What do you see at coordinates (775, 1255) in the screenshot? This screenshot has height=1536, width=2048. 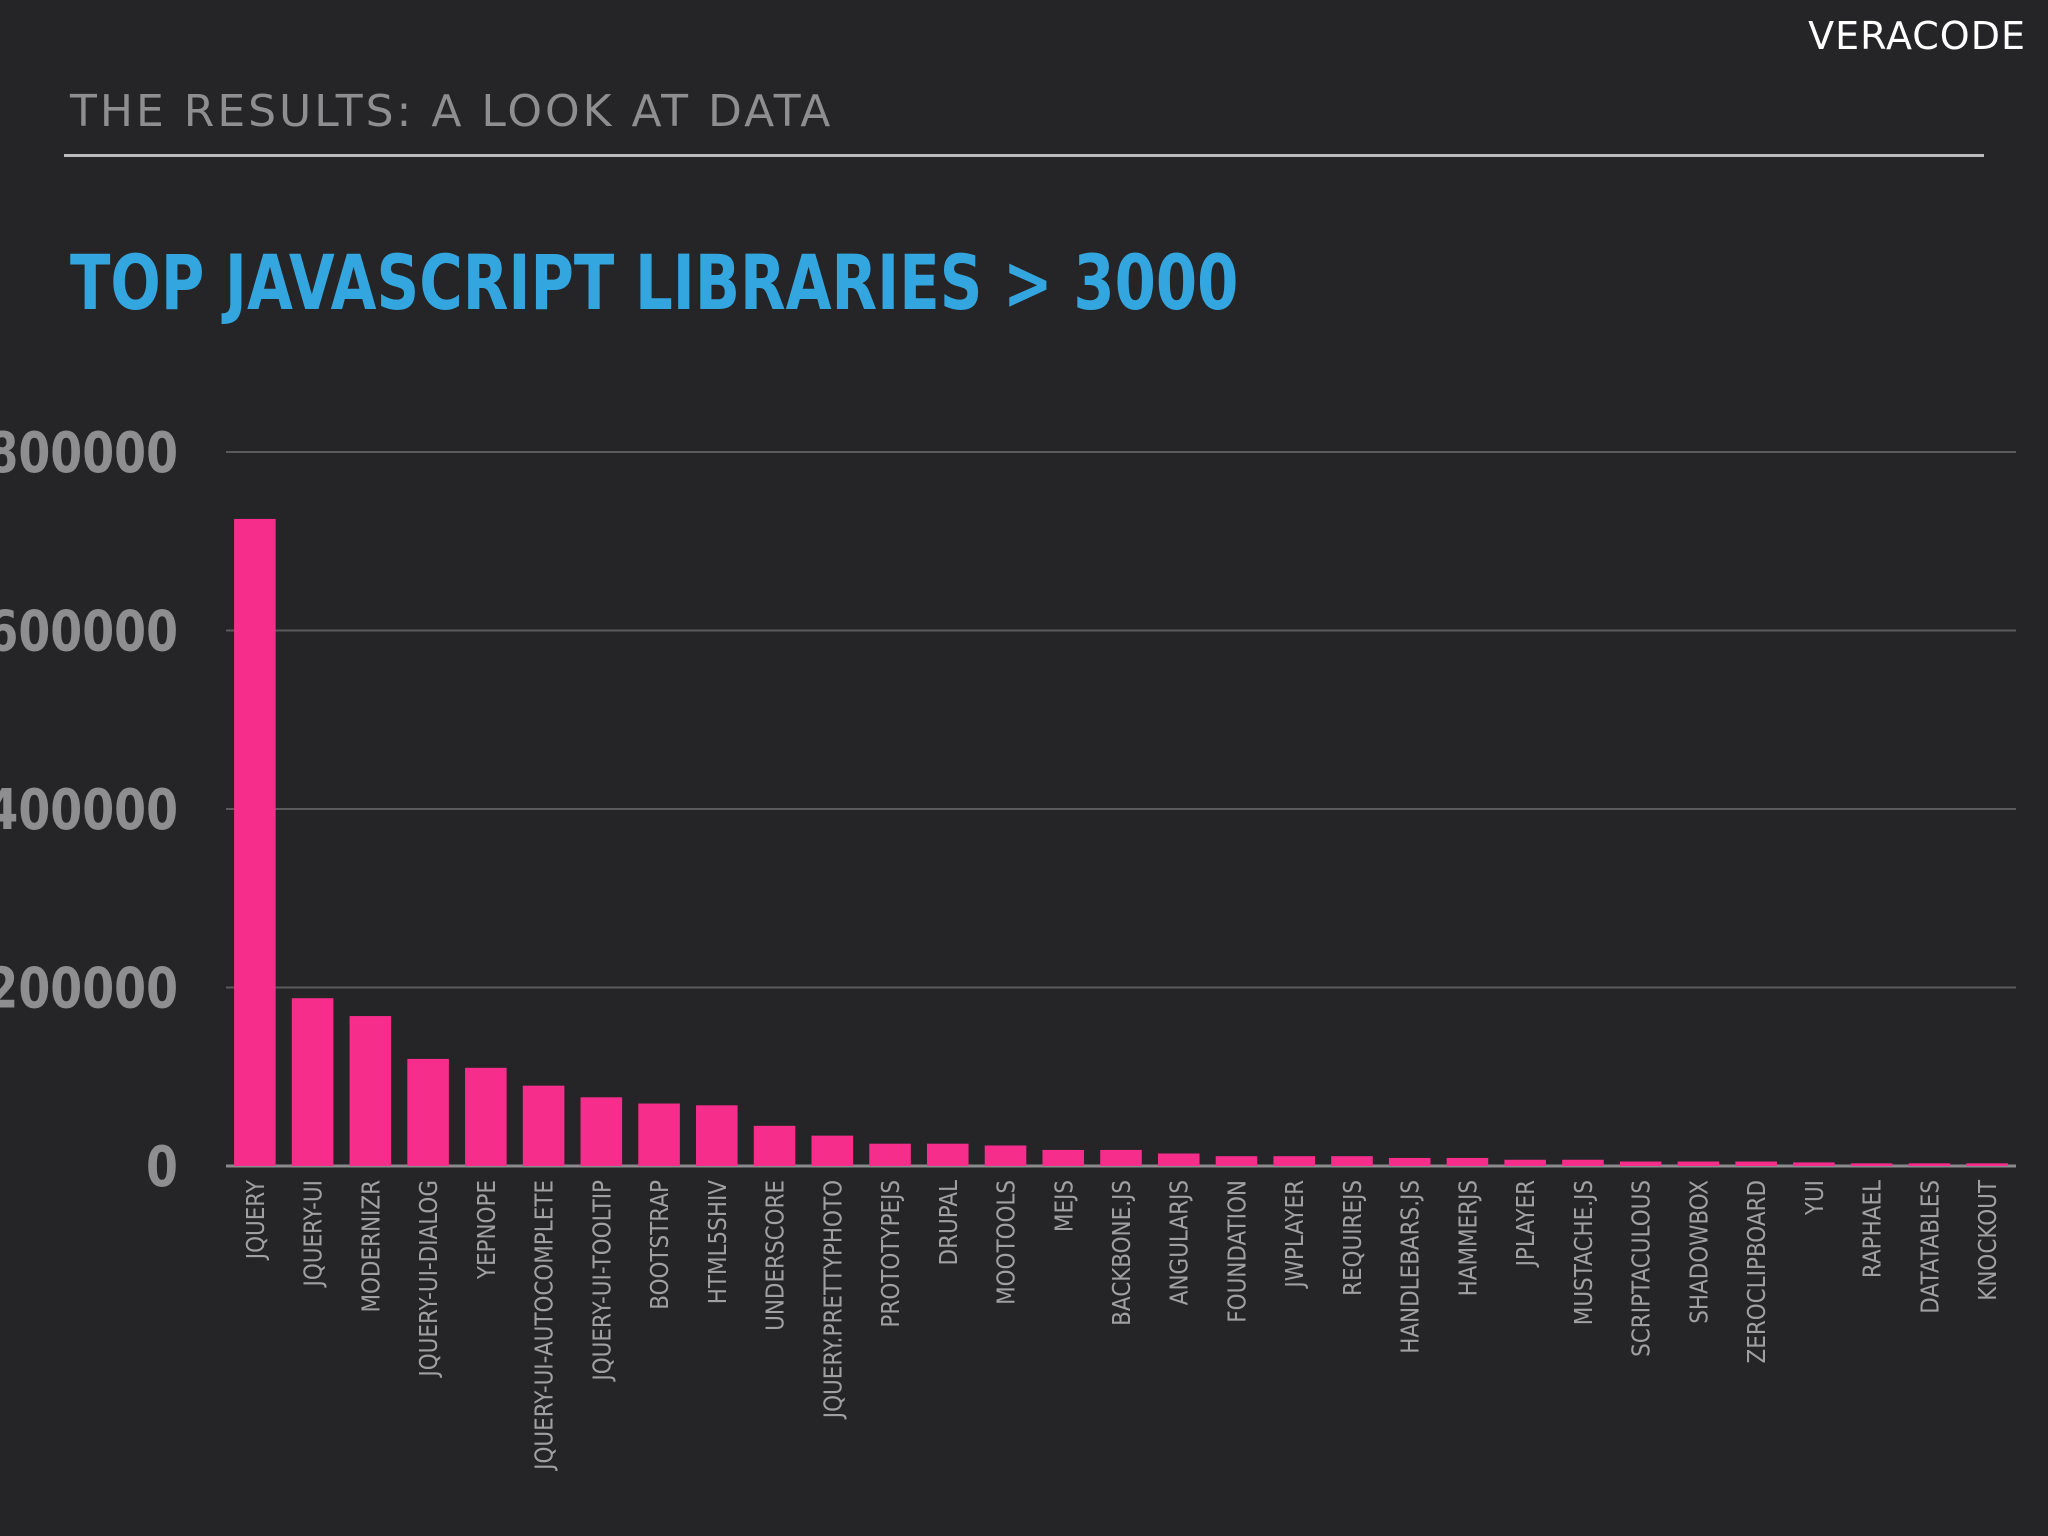 I see `x-tick-label: UNDERSCORE` at bounding box center [775, 1255].